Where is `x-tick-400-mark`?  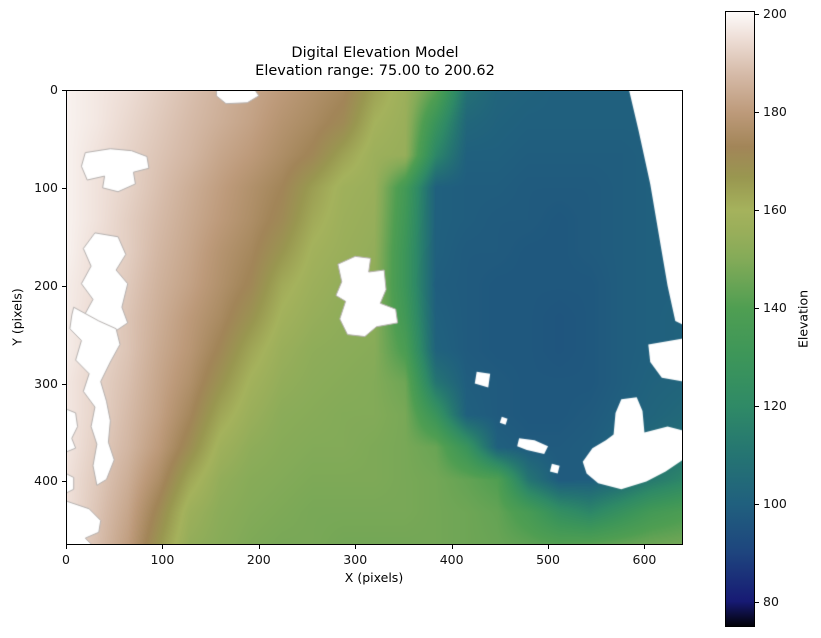 x-tick-400-mark is located at coordinates (452, 547).